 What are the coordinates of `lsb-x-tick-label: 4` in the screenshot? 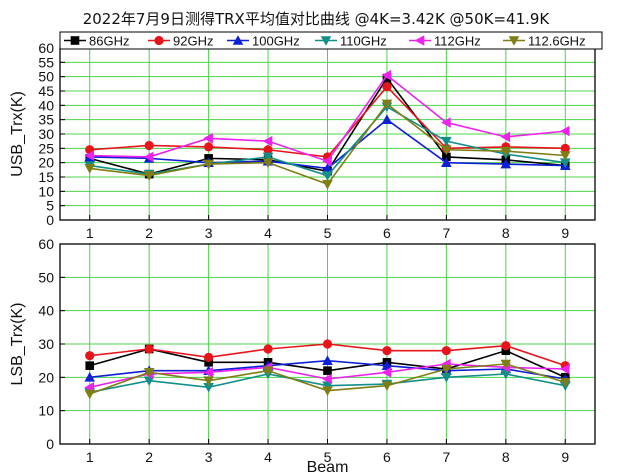 It's located at (268, 457).